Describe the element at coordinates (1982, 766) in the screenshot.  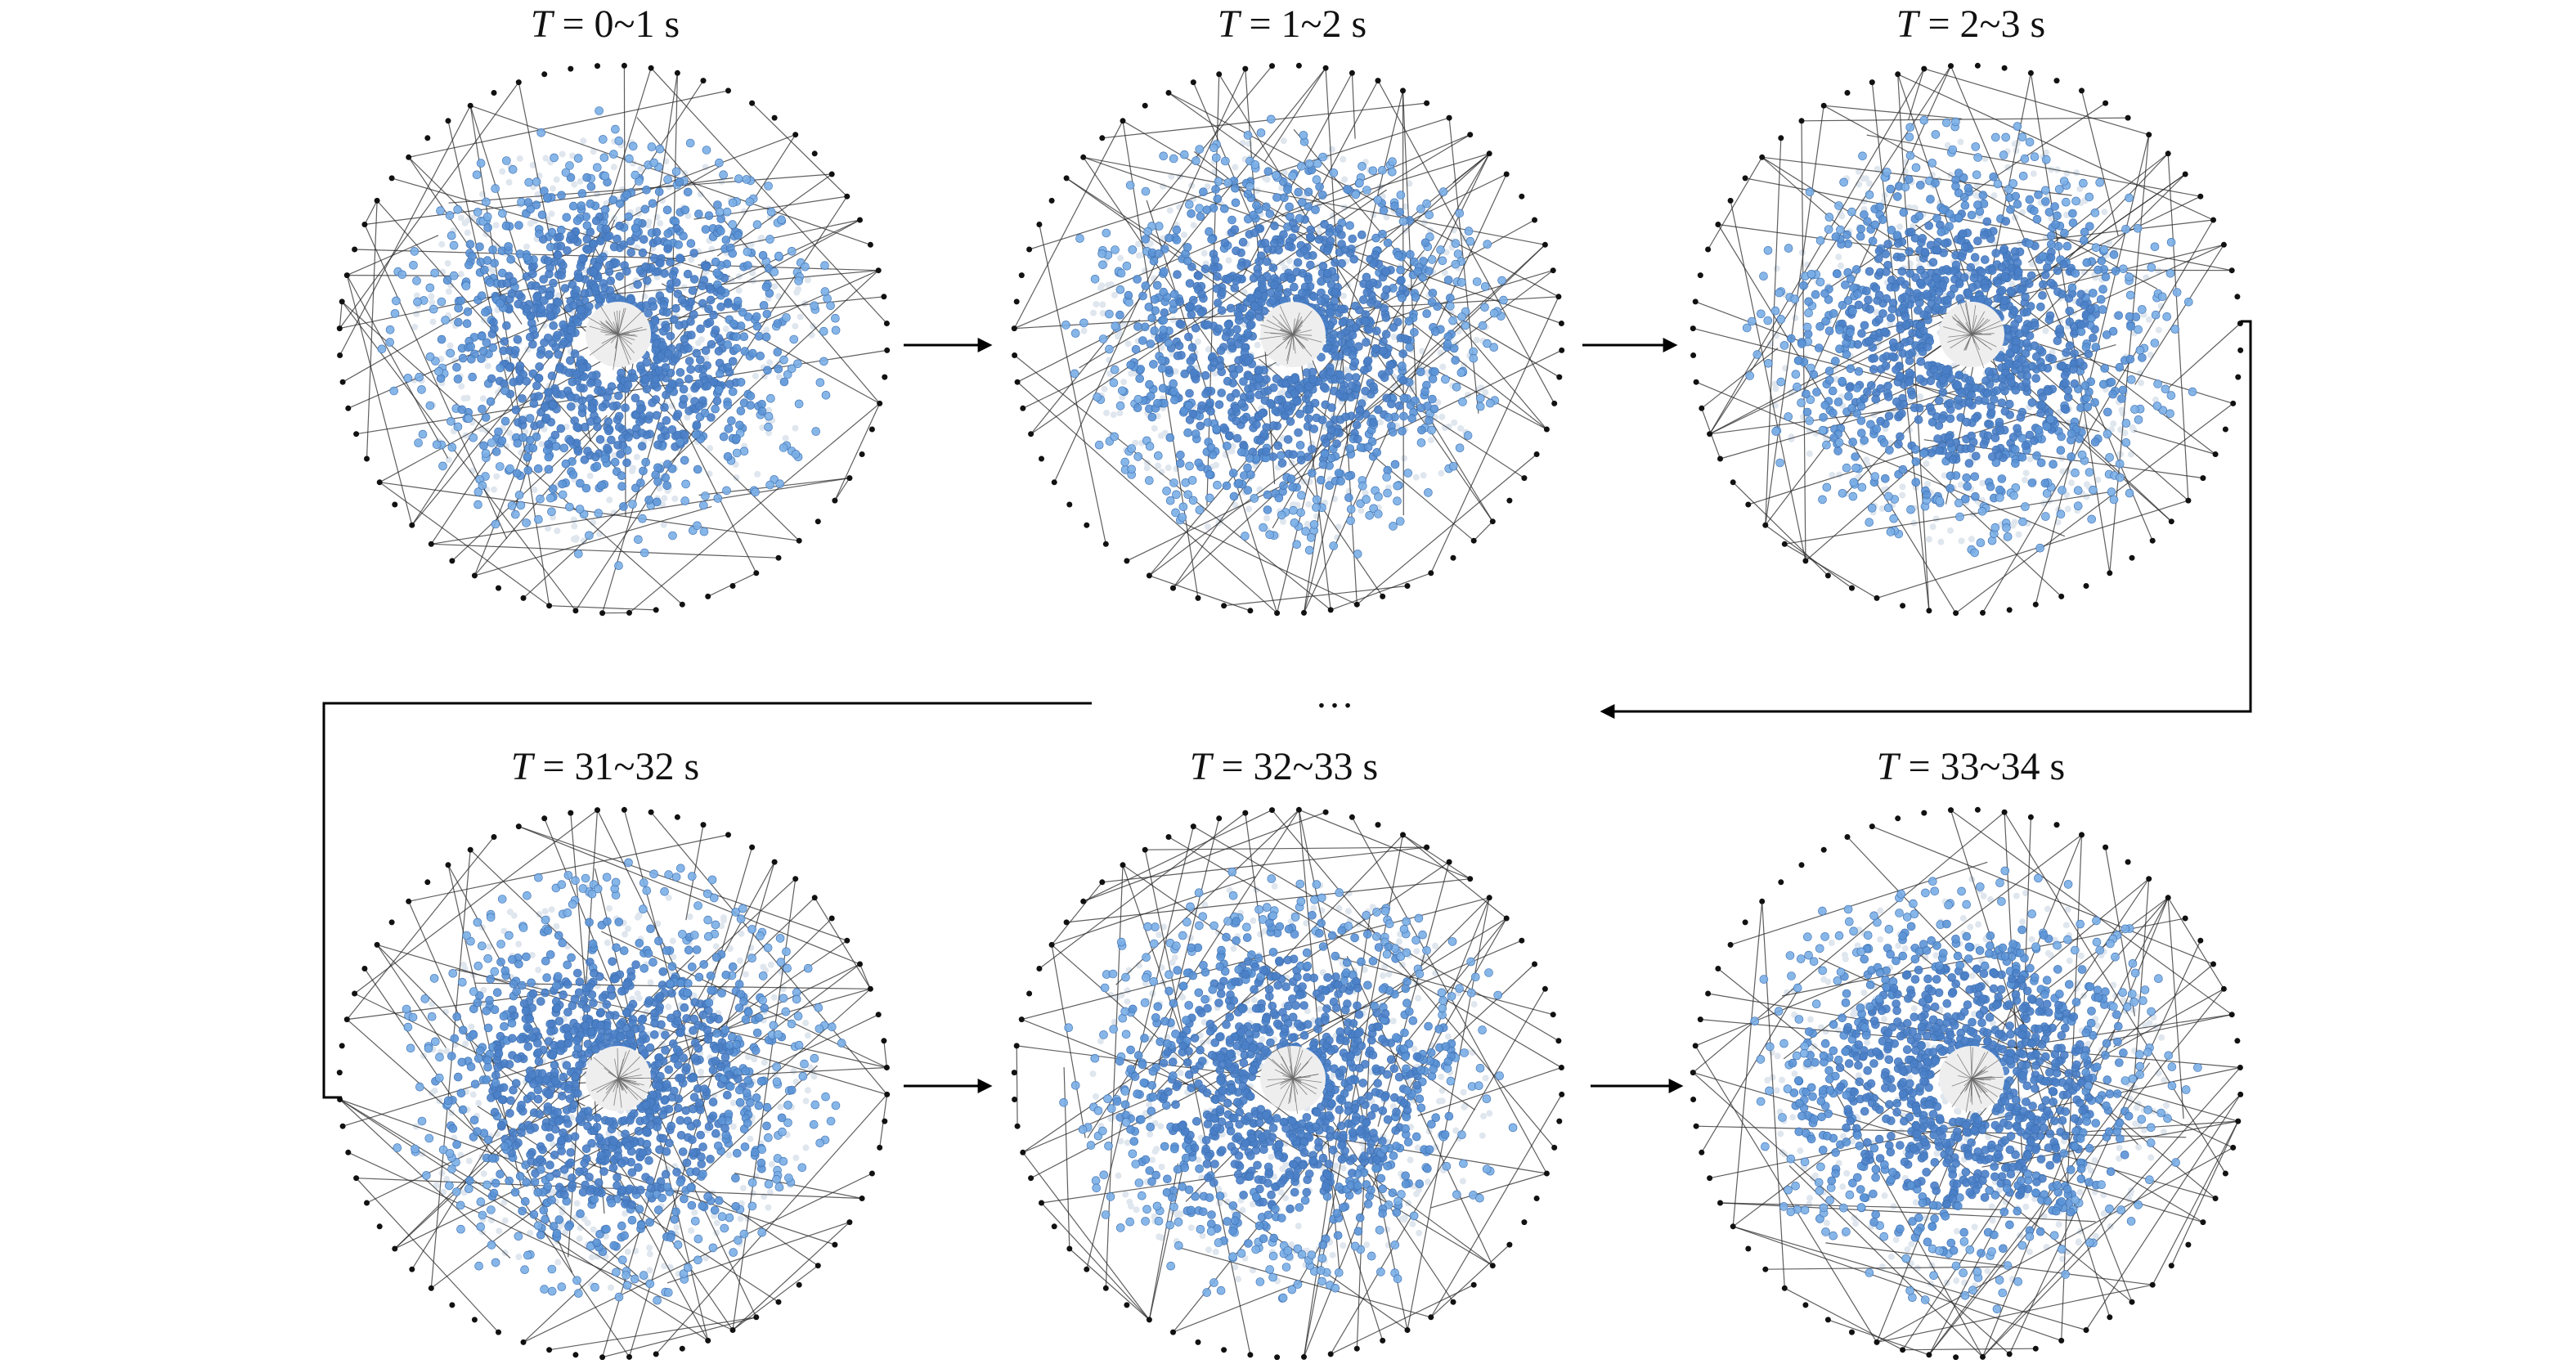
I see `time-range-label: = 33~34 s` at that location.